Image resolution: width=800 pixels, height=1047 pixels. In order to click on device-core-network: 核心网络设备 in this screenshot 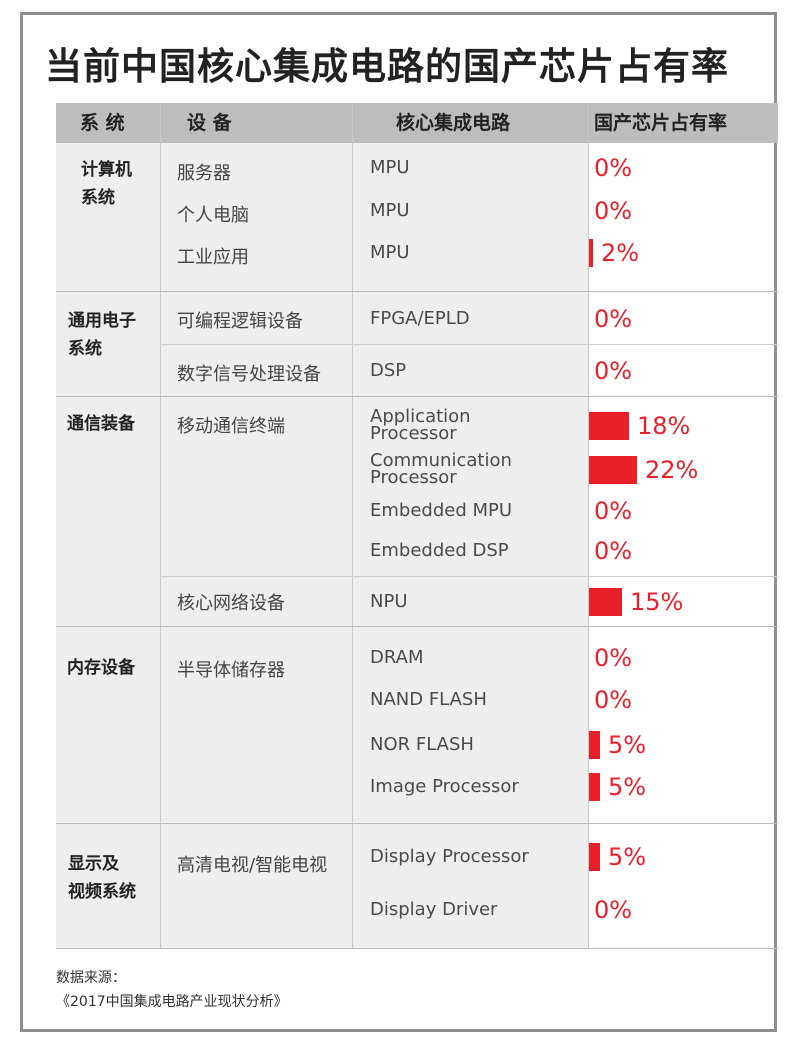, I will do `click(231, 603)`.